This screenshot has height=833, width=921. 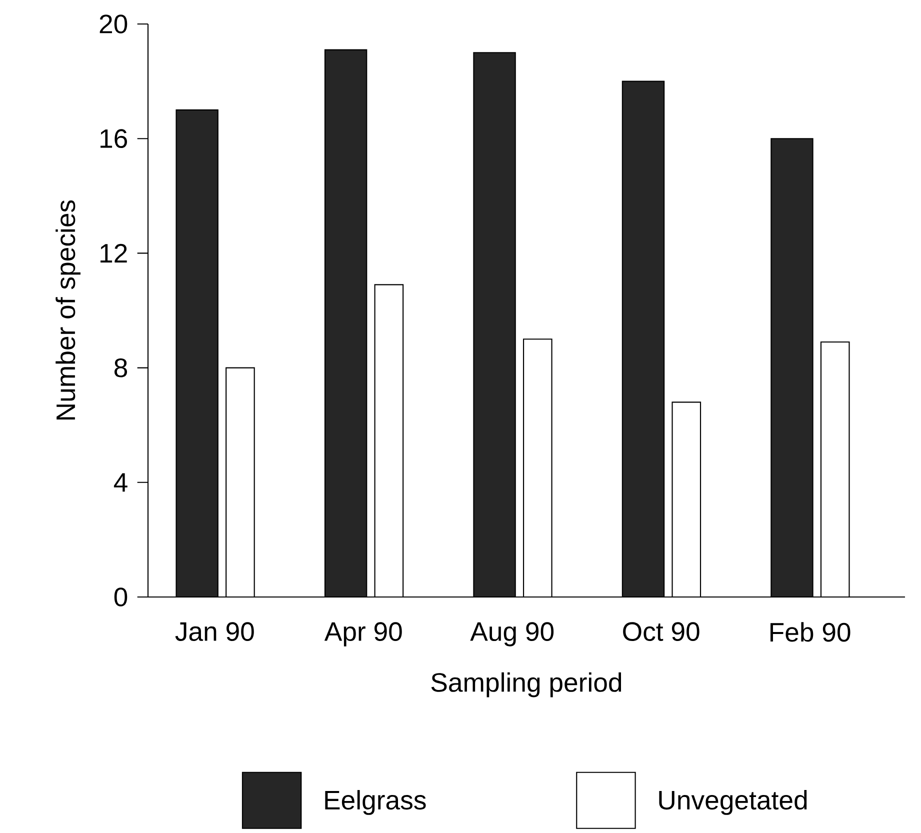 What do you see at coordinates (363, 634) in the screenshot?
I see `x-tick-label: Apr 90` at bounding box center [363, 634].